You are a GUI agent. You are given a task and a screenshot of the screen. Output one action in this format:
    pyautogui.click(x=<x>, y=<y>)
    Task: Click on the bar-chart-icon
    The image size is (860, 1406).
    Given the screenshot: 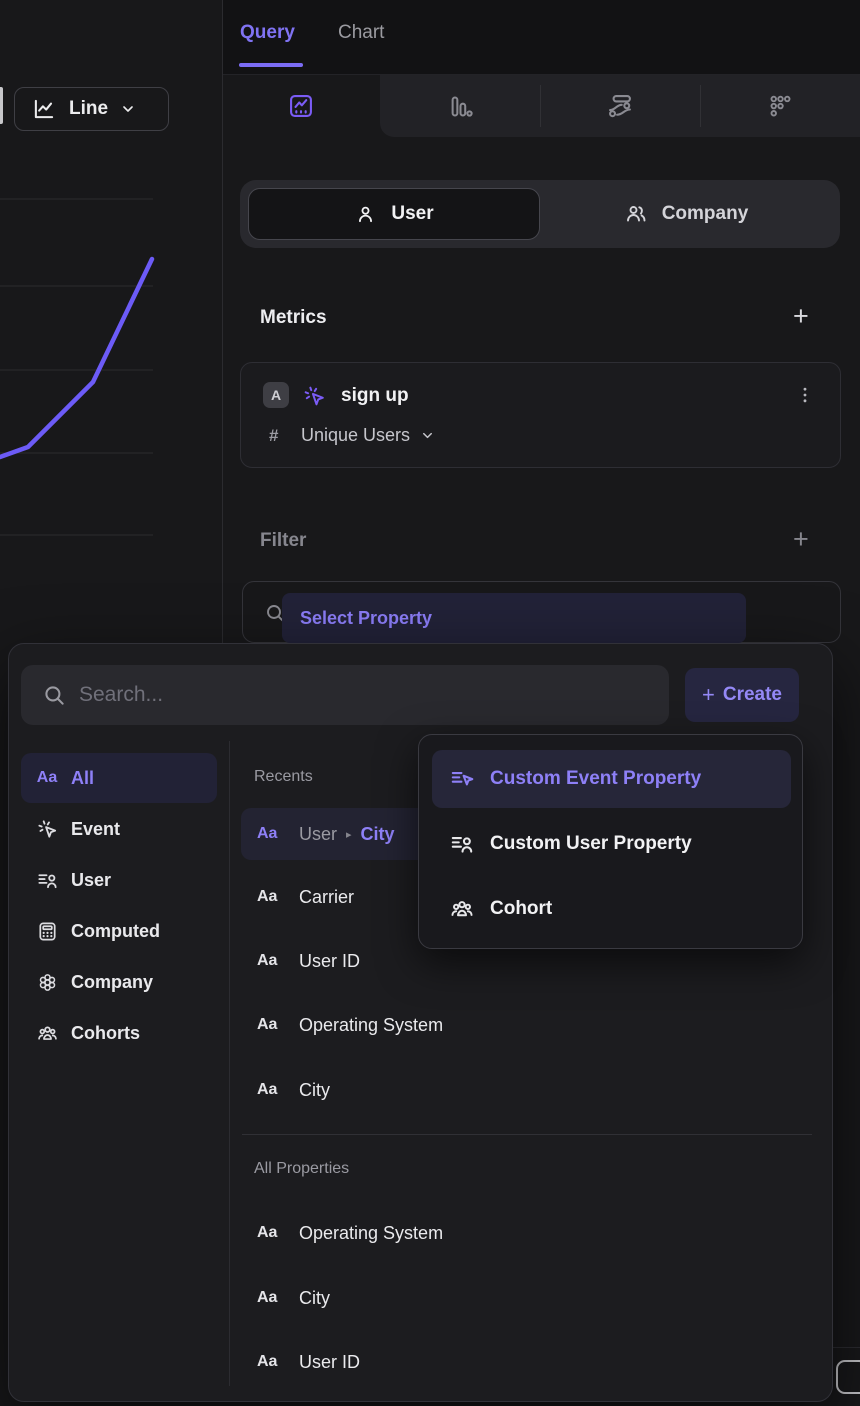 What is the action you would take?
    pyautogui.click(x=460, y=106)
    